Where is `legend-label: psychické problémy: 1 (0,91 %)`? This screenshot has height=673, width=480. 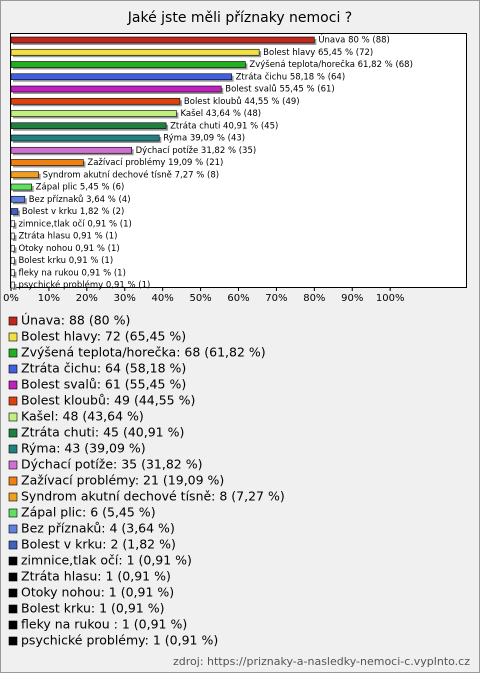
legend-label: psychické problémy: 1 (0,91 %) is located at coordinates (119, 640).